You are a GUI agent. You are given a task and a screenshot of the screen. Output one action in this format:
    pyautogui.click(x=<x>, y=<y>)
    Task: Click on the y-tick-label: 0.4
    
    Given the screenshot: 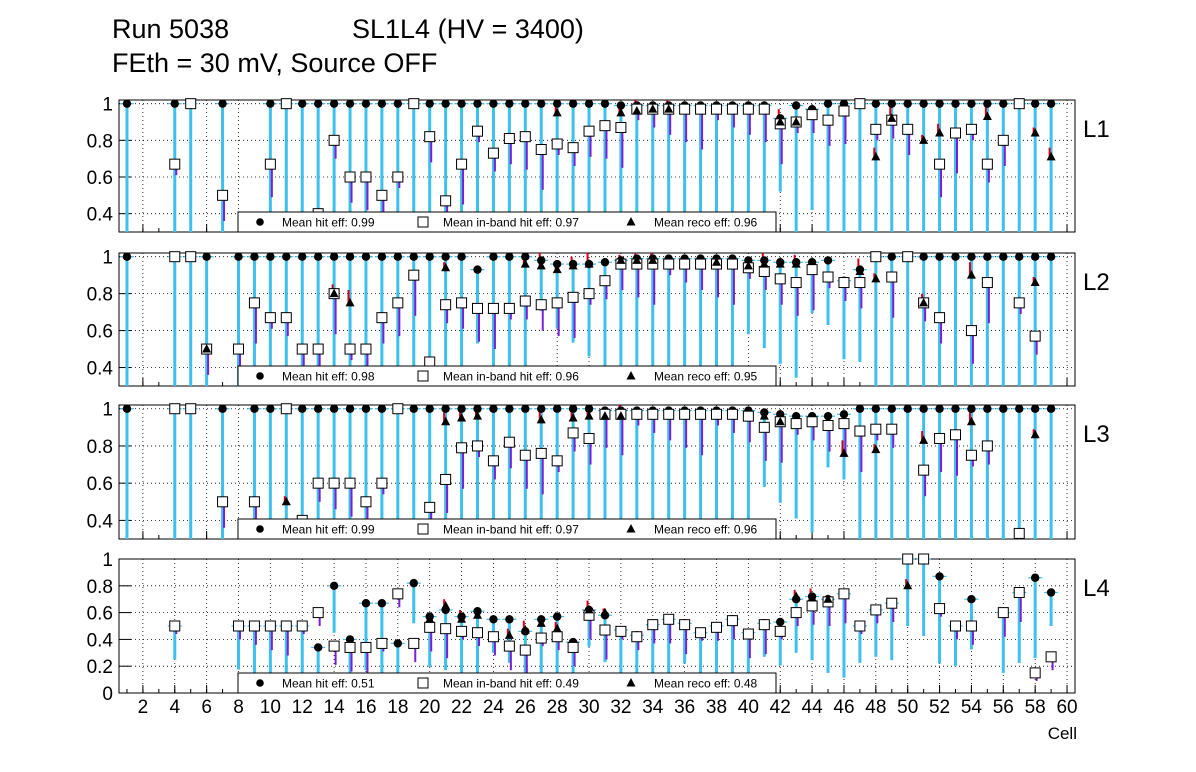 What is the action you would take?
    pyautogui.click(x=100, y=369)
    